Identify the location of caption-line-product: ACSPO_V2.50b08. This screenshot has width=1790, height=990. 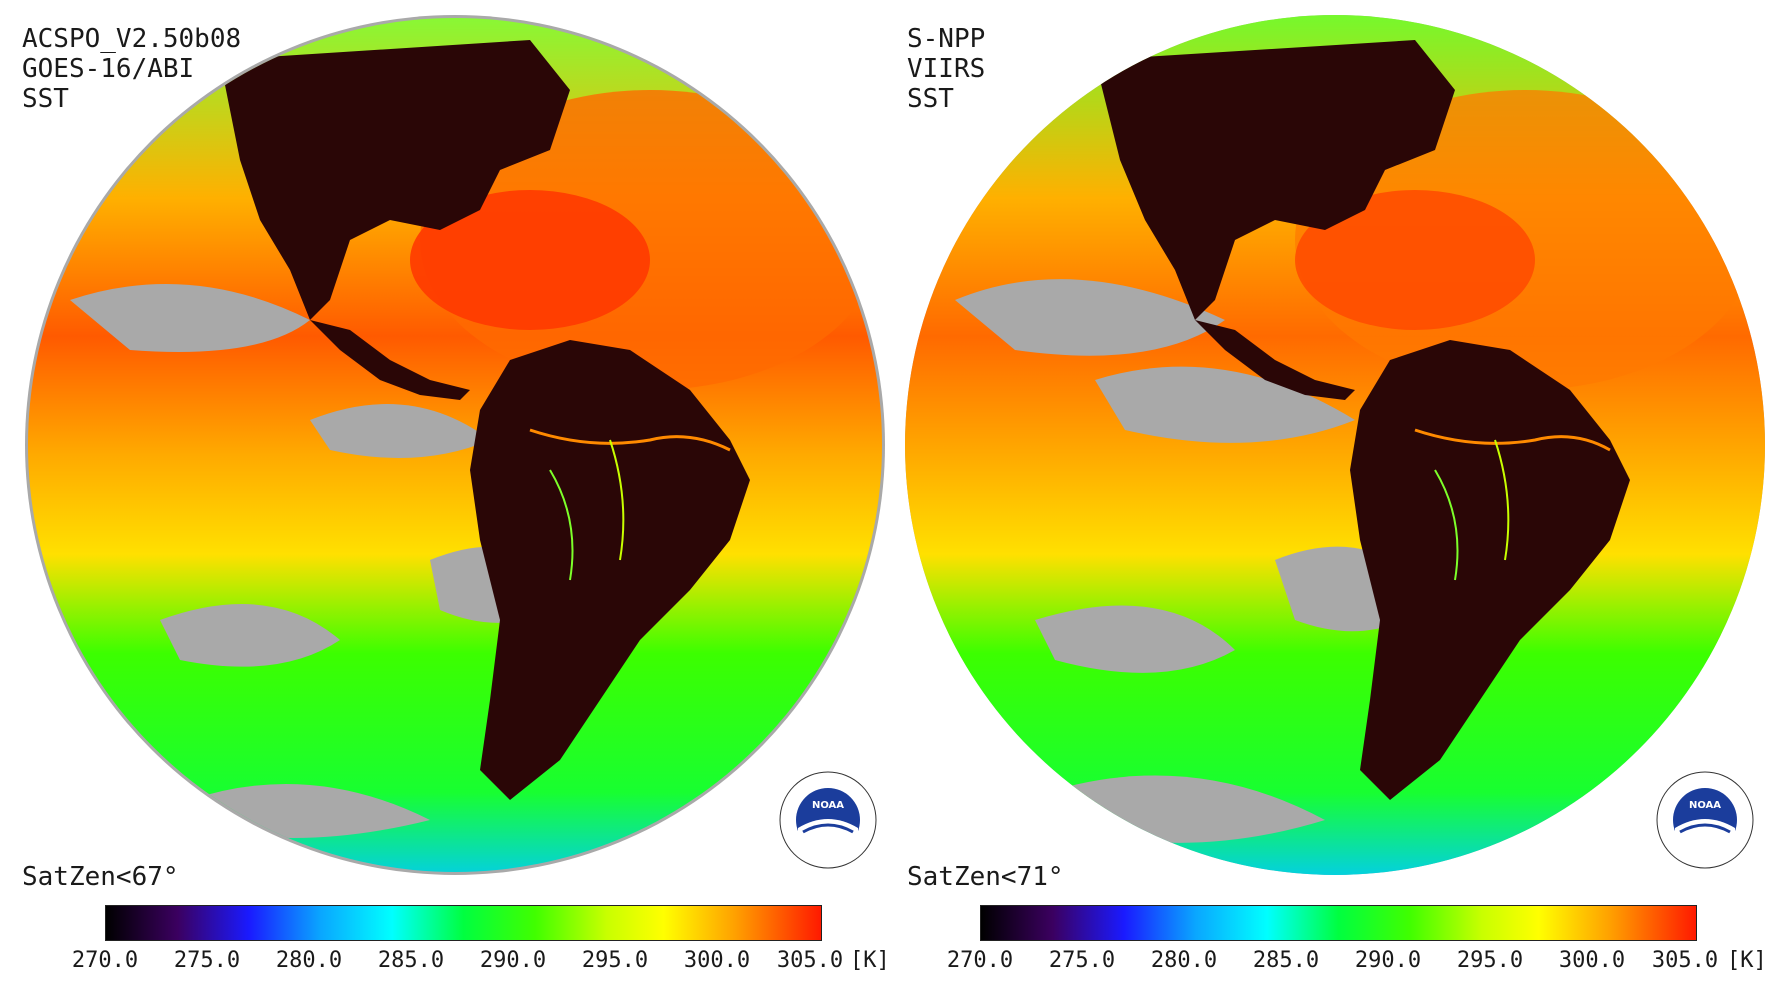
(132, 39).